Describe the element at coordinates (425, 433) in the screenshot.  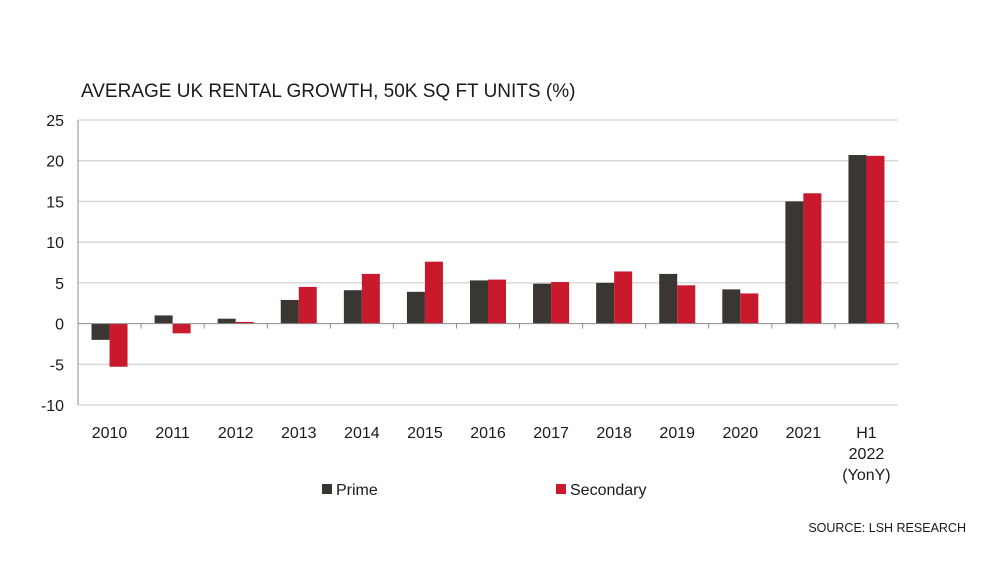
I see `x-tick-label: 2015` at that location.